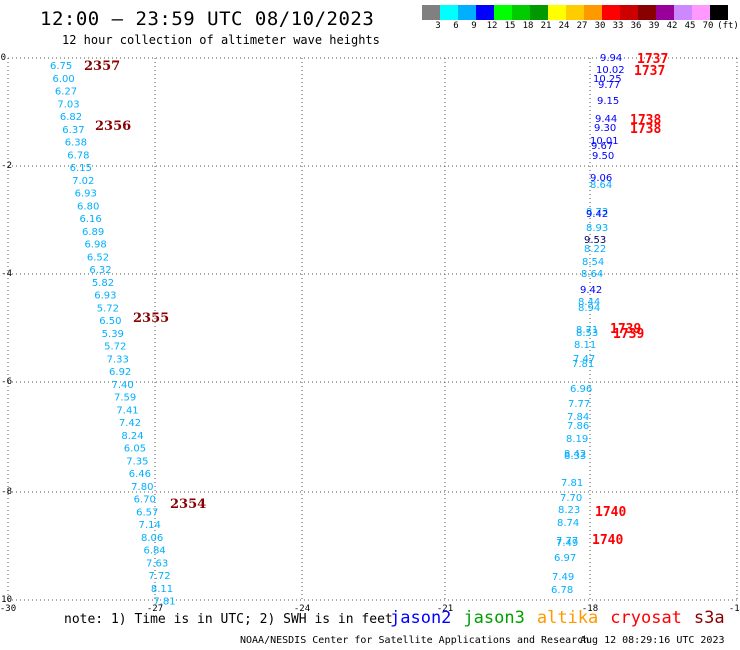 The height and width of the screenshot is (650, 740). I want to click on track-time-label: 1739, so click(628, 334).